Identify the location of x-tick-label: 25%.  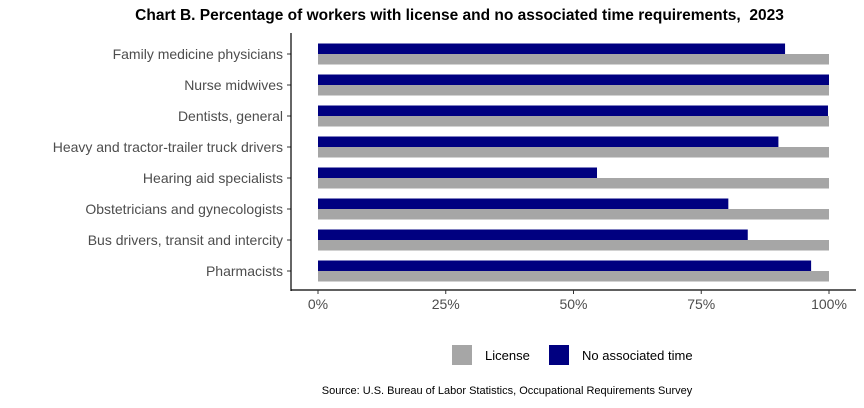
(446, 304).